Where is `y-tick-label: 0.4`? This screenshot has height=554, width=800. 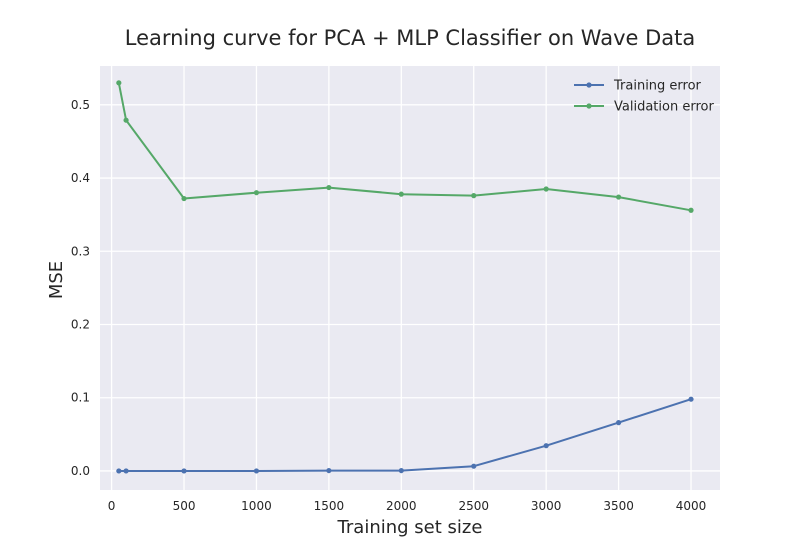 y-tick-label: 0.4 is located at coordinates (80, 178).